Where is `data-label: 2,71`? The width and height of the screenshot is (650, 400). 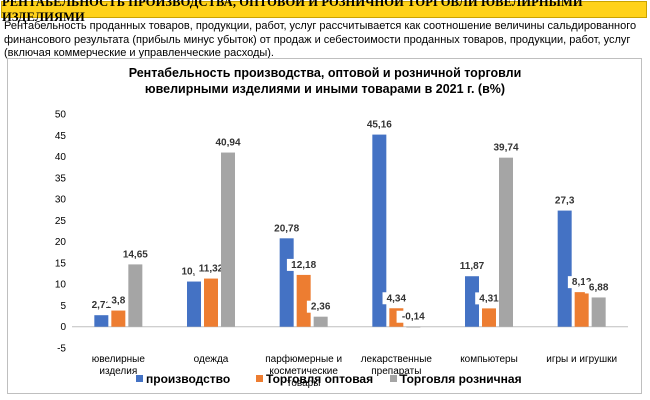 data-label: 2,71 is located at coordinates (102, 305).